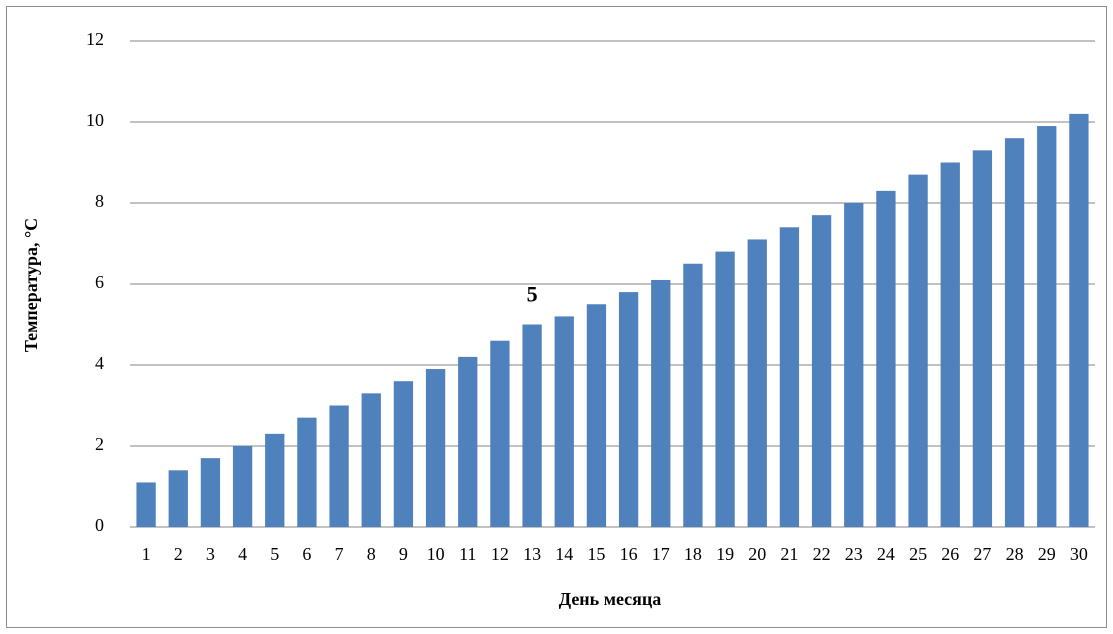 This screenshot has width=1113, height=634. What do you see at coordinates (789, 554) in the screenshot?
I see `x-tick-label: 21` at bounding box center [789, 554].